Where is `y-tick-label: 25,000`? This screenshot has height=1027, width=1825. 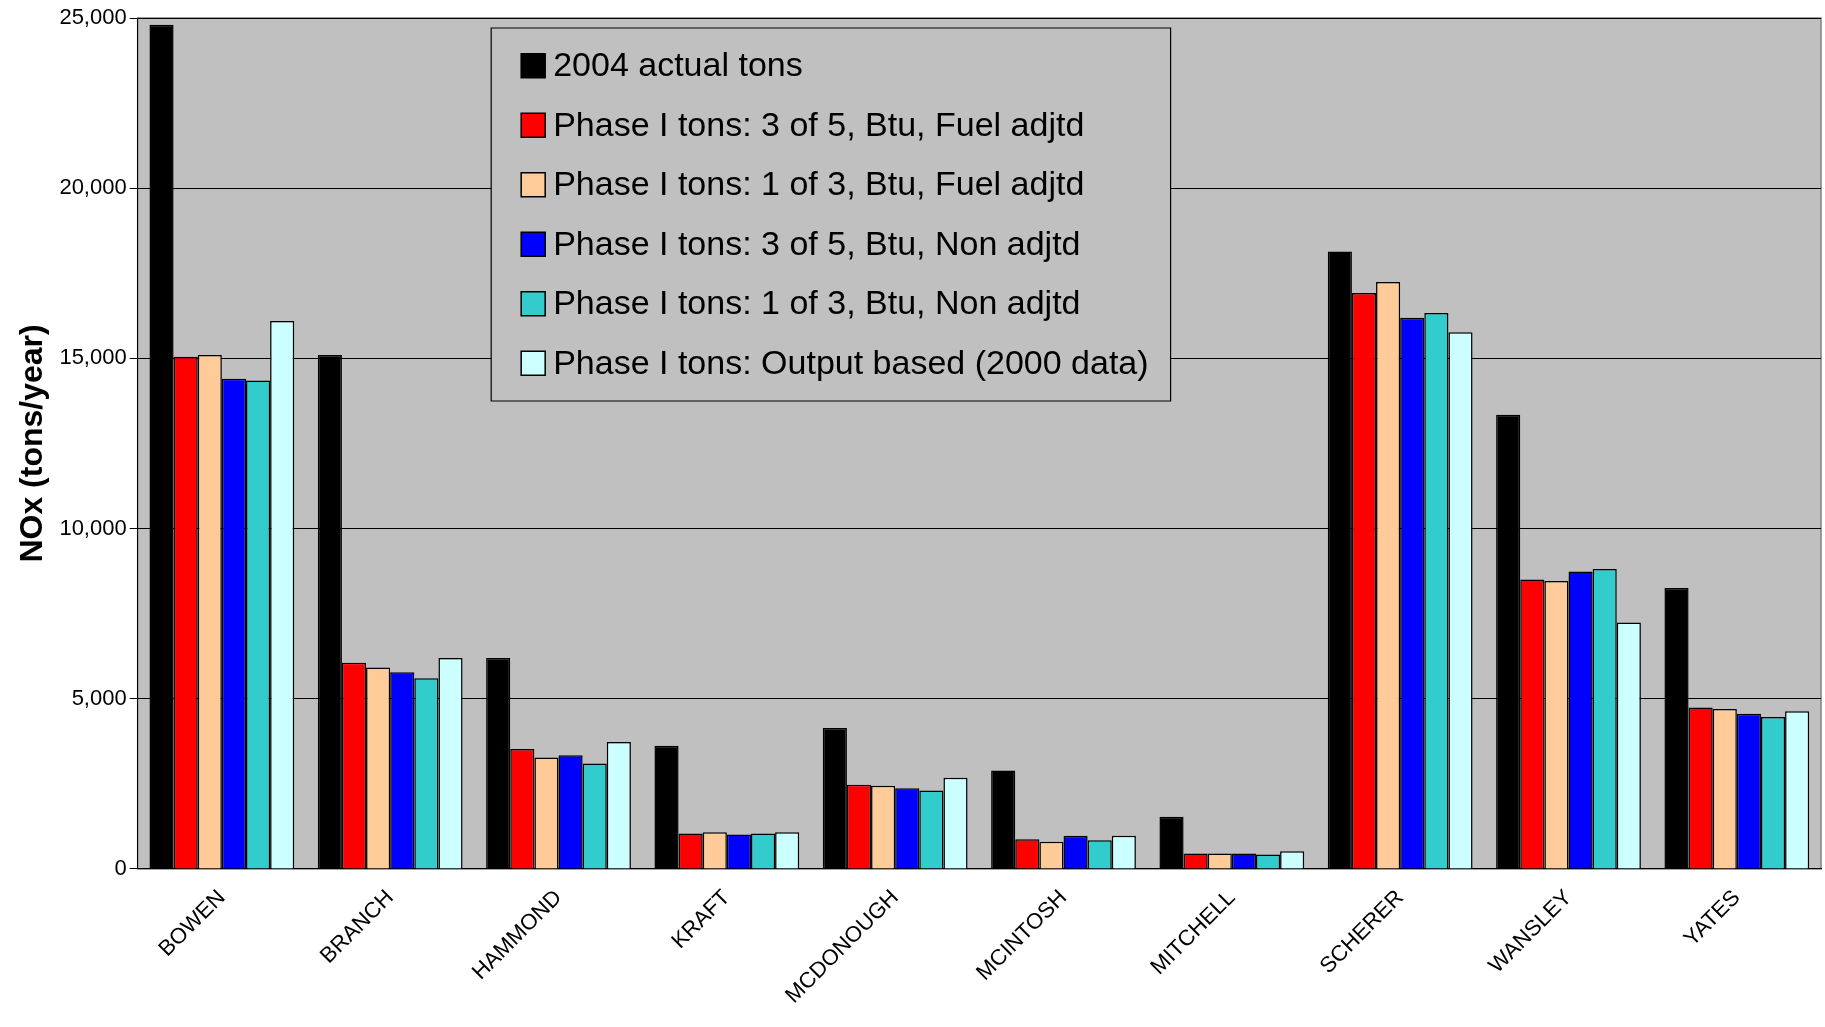
y-tick-label: 25,000 is located at coordinates (93, 17).